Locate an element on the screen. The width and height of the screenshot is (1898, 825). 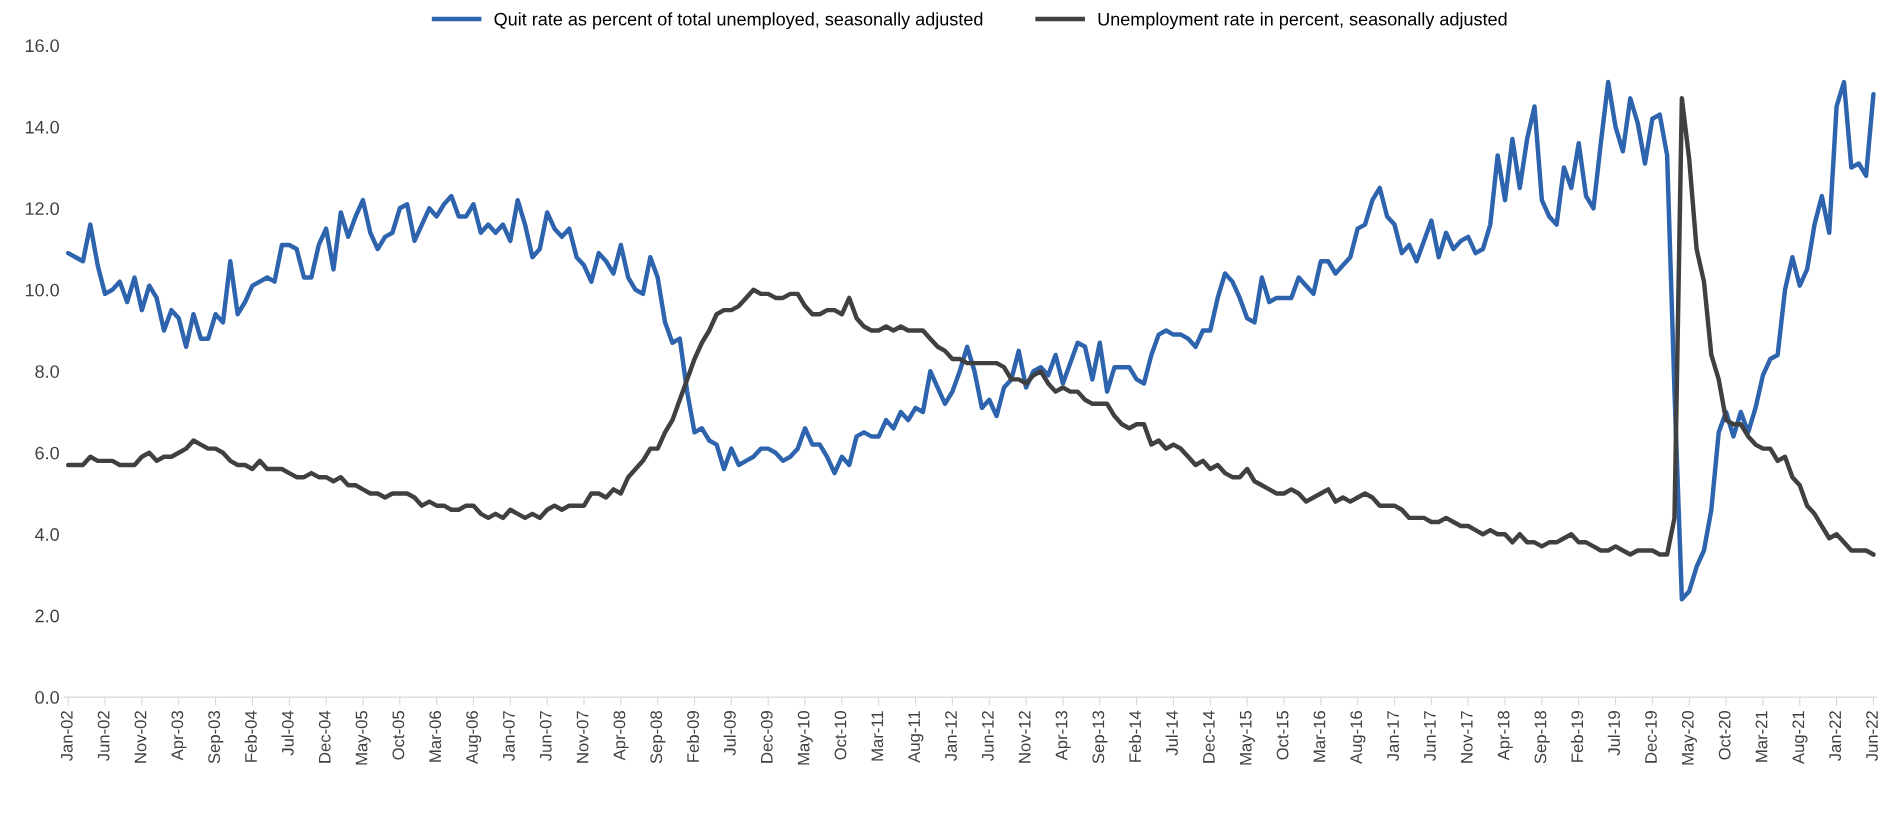
x-tick-label: Sep-08 is located at coordinates (658, 737).